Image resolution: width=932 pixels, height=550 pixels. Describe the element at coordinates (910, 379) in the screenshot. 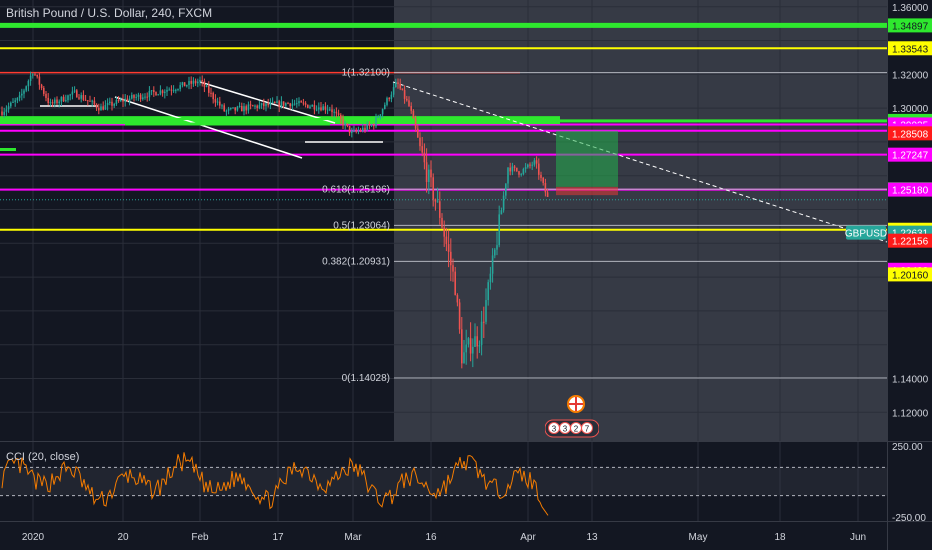

I see `price-axis-label-5: 1.14000` at that location.